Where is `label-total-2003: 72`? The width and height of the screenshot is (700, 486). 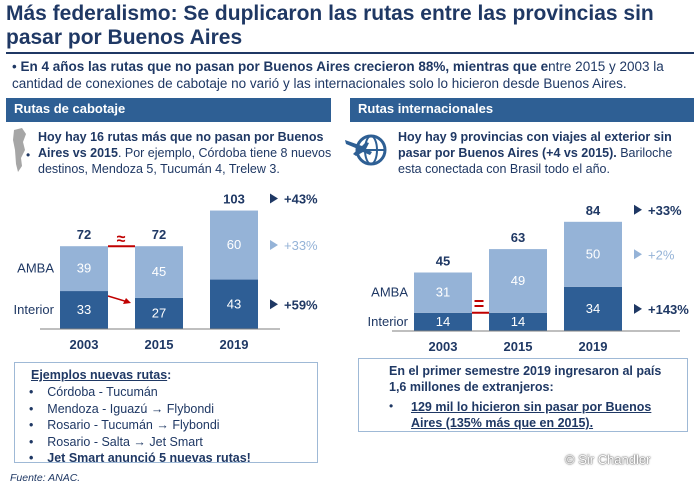 label-total-2003: 72 is located at coordinates (84, 234).